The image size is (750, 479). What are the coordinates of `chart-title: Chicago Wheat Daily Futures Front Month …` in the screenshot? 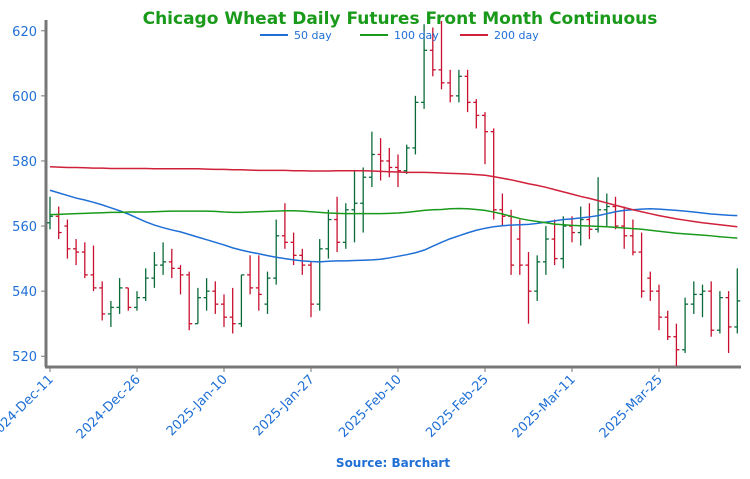 It's located at (400, 19).